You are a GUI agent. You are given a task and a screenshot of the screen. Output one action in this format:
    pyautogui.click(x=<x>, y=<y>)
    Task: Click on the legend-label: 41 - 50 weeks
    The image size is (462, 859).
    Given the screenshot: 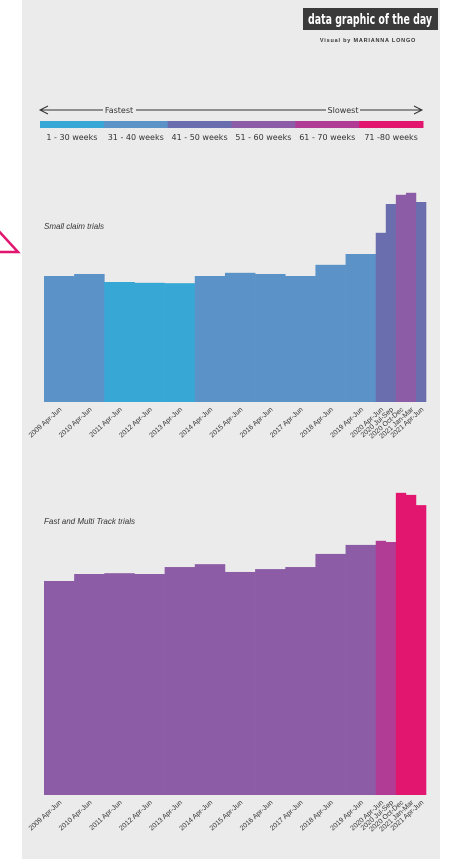 What is the action you would take?
    pyautogui.click(x=200, y=137)
    